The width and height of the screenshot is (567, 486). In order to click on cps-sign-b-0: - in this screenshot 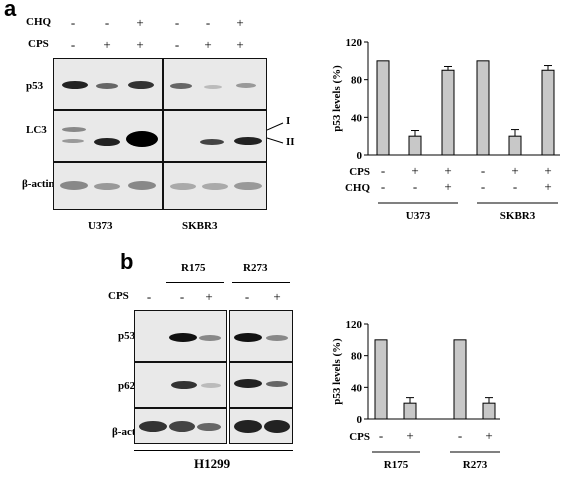, I will do `click(149, 296)`.